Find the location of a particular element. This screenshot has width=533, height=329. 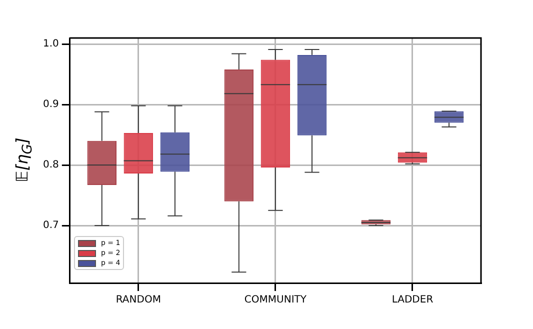

x-tick-label: COMMUNITY is located at coordinates (276, 300).